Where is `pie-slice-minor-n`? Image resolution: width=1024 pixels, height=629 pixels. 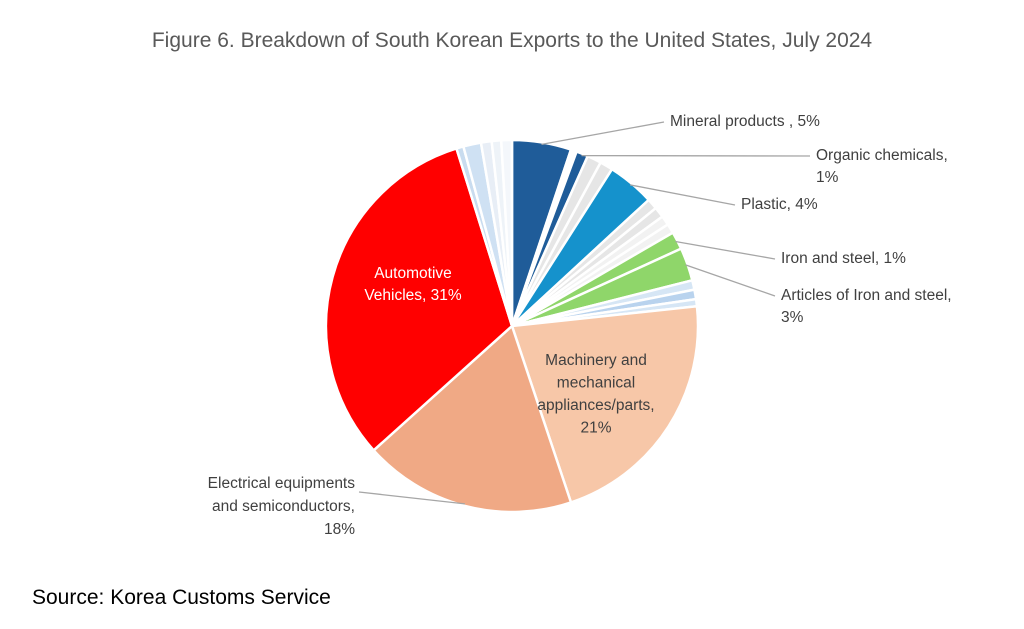
pie-slice-minor-n is located at coordinates (506, 233).